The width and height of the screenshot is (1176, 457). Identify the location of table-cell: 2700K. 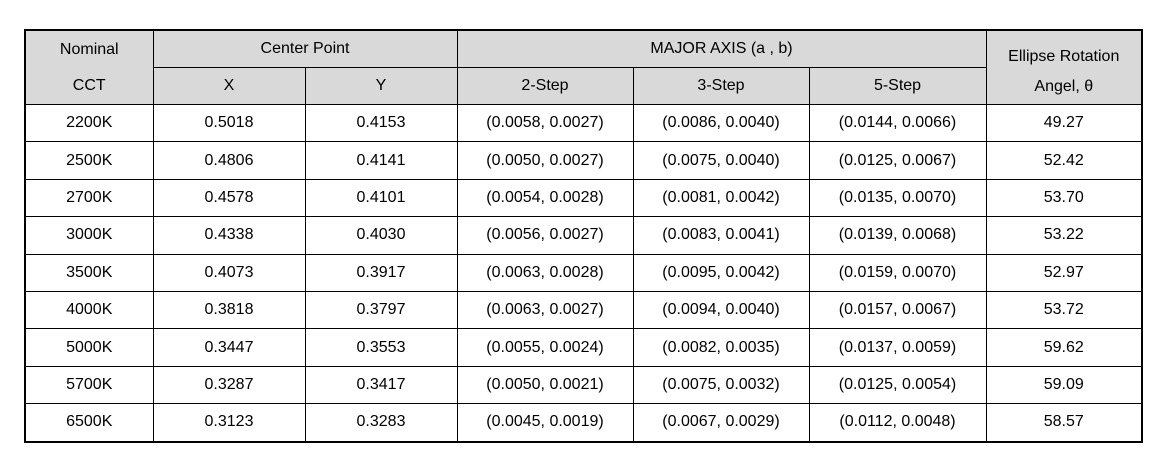
(89, 198).